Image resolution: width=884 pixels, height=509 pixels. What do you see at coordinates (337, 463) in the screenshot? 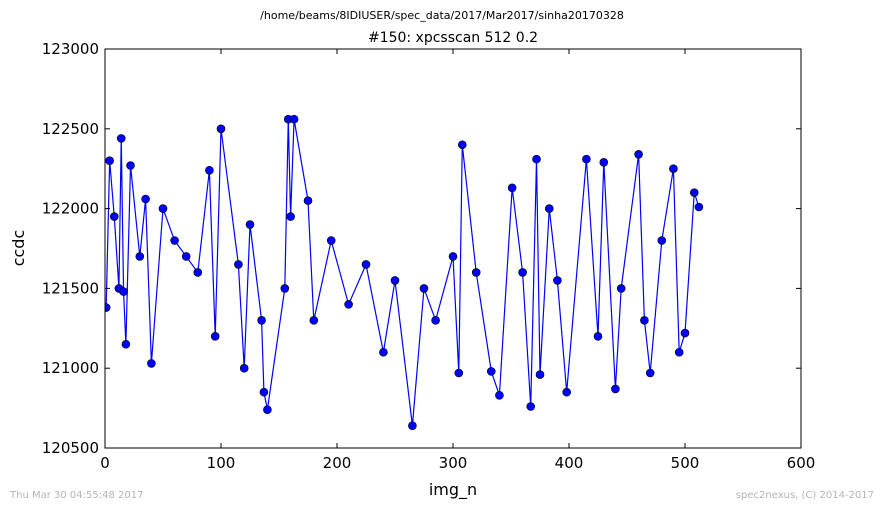
I see `x-tick-label: 200` at bounding box center [337, 463].